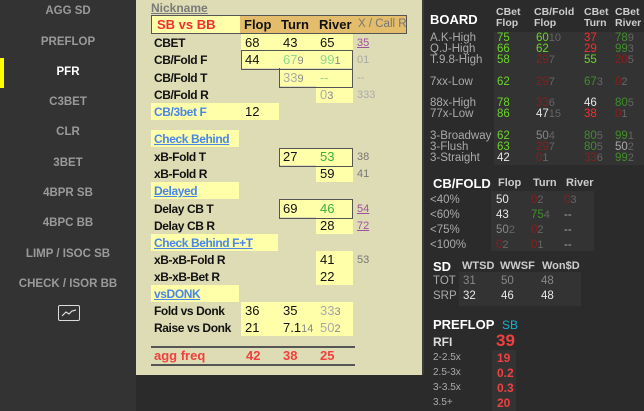  I want to click on board-cell: 38, so click(590, 114).